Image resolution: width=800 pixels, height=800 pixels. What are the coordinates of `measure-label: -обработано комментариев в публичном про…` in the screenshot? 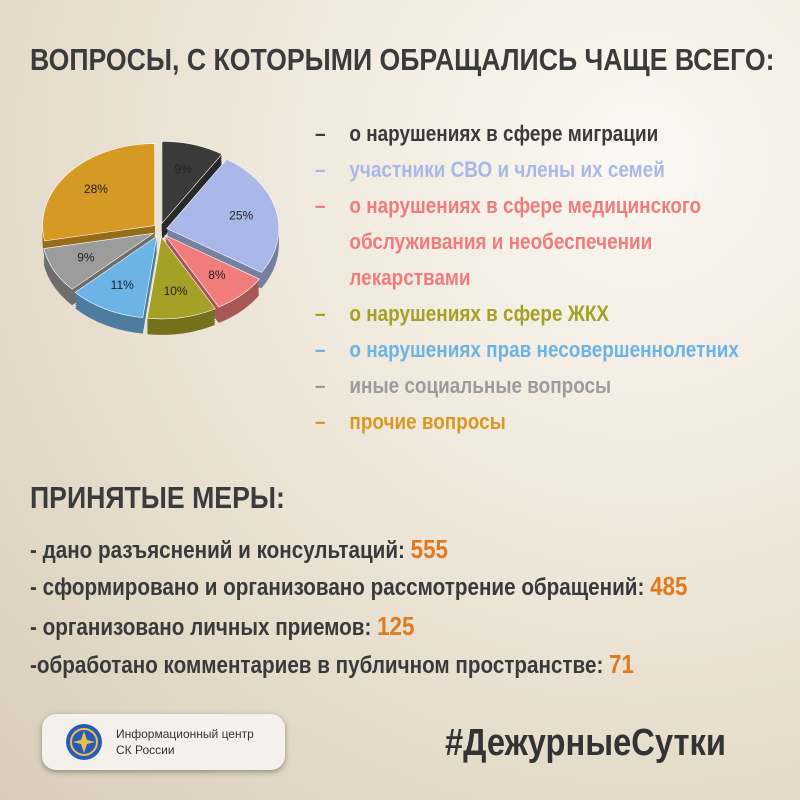 It's located at (317, 665).